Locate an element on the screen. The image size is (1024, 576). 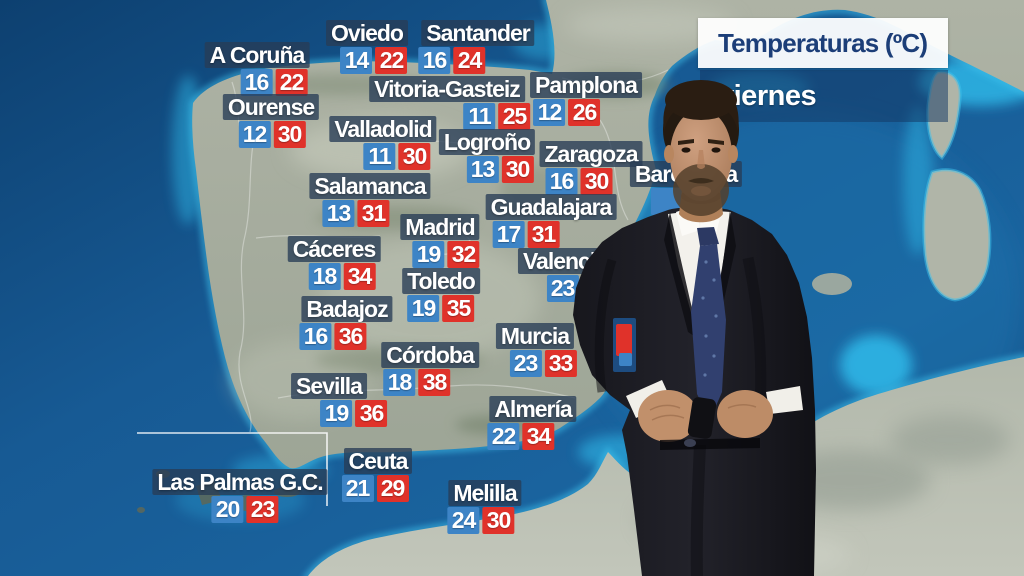
city-label-toledo: Toledo 19 35 is located at coordinates (441, 295).